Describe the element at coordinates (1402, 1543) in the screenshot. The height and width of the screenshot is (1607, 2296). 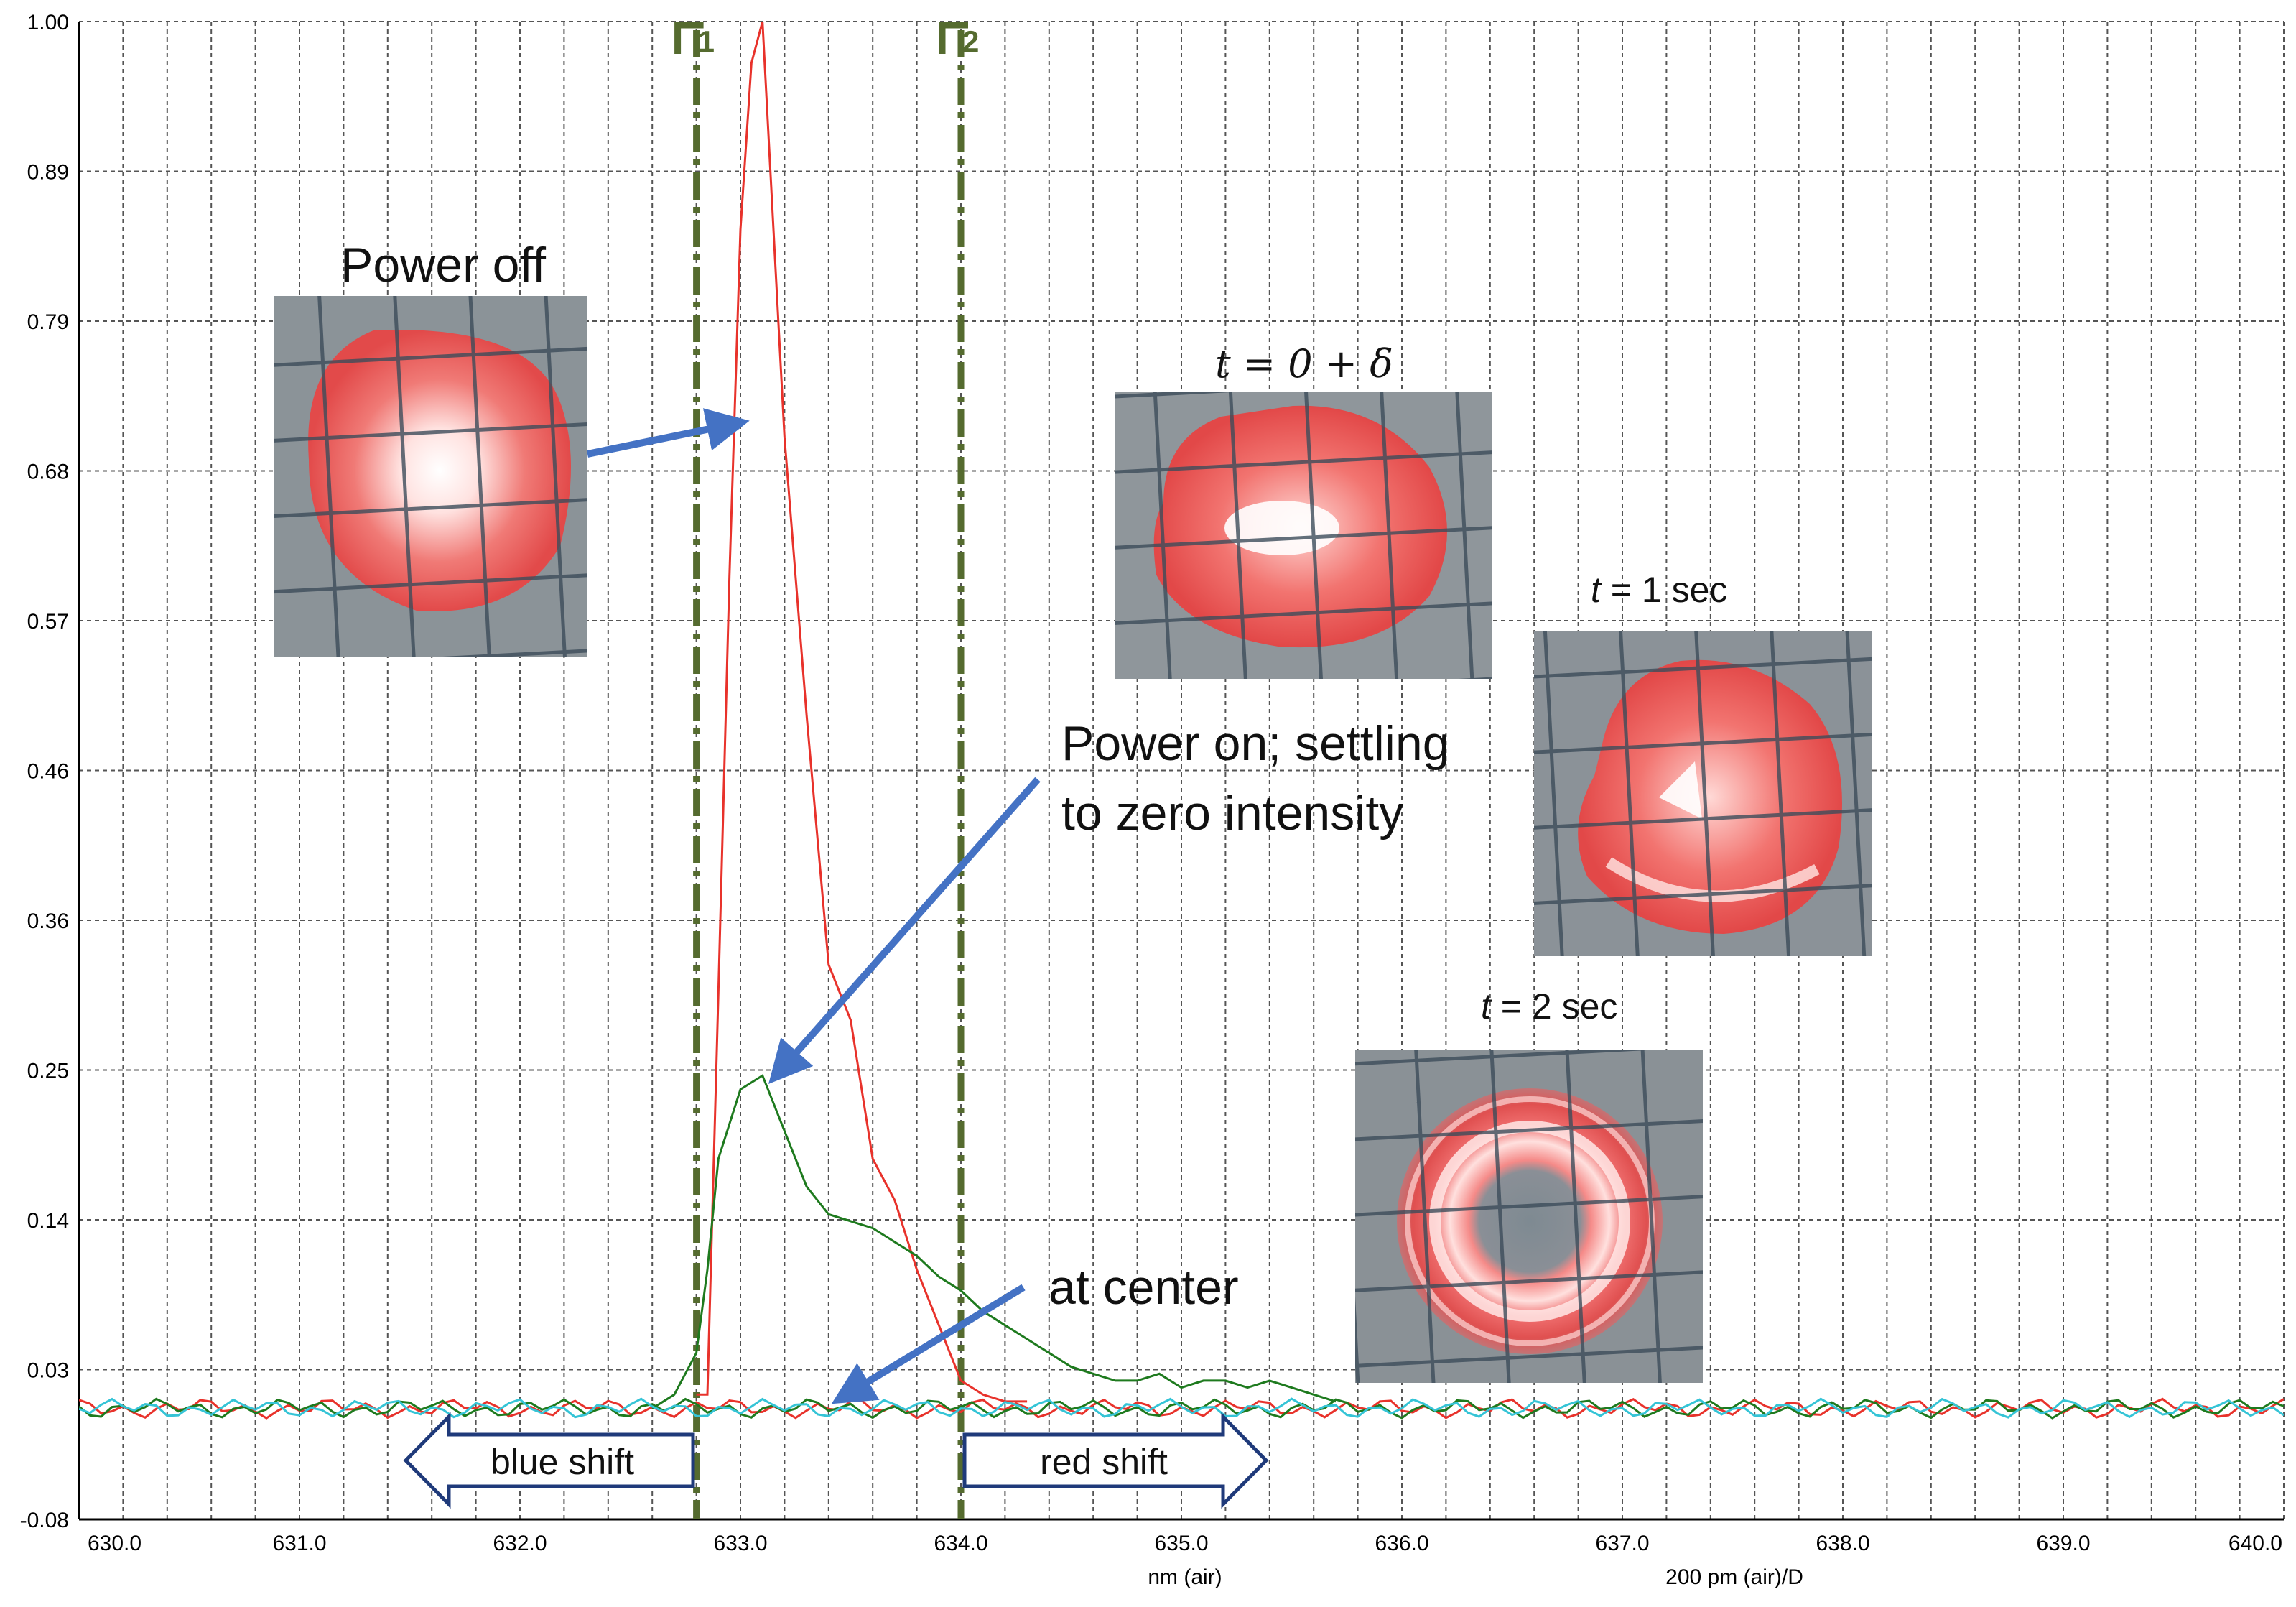
I see `x-tick-label: 636.0` at that location.